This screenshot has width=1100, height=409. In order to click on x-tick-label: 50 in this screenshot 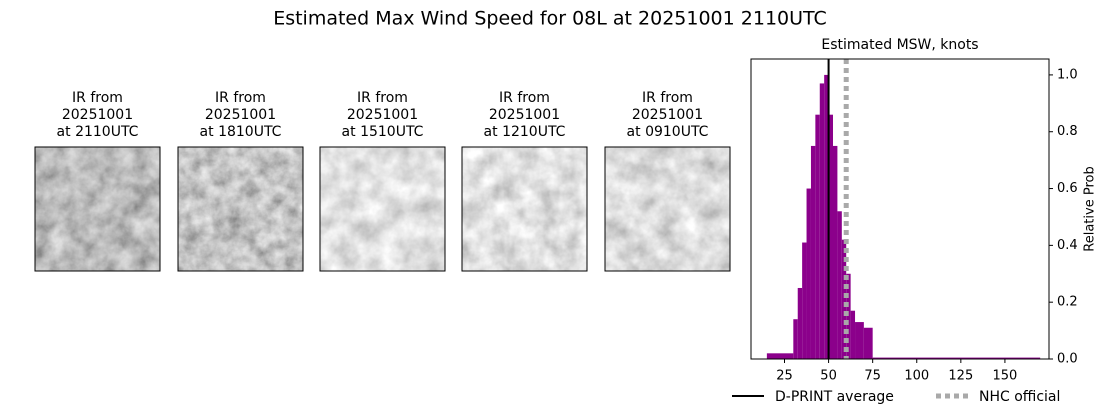, I will do `click(828, 376)`.